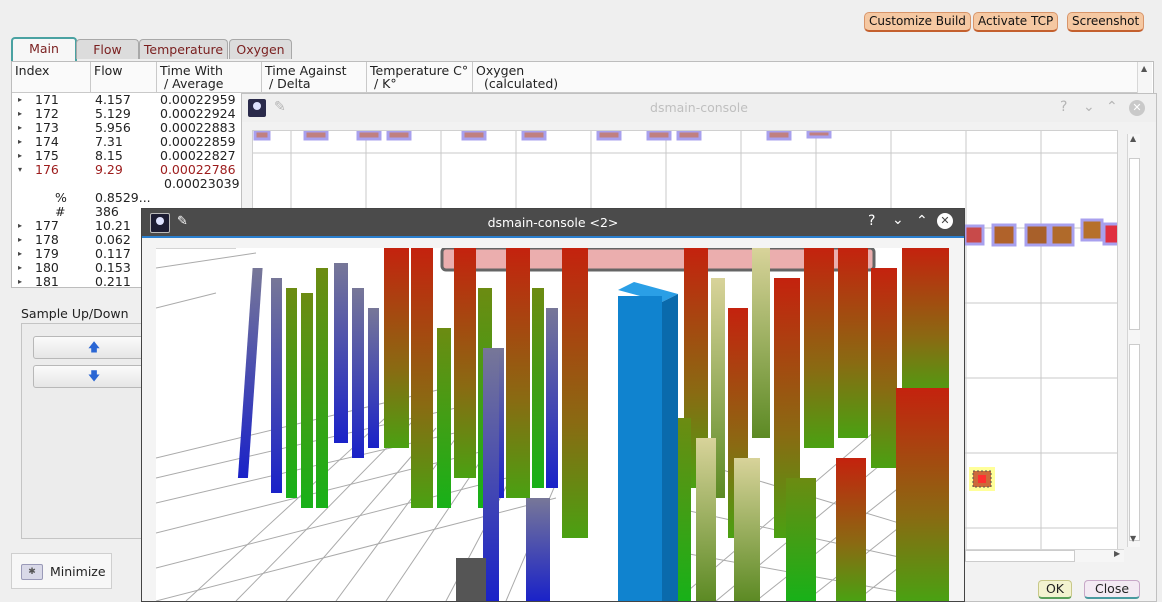  I want to click on header-flow: Flow, so click(124, 77).